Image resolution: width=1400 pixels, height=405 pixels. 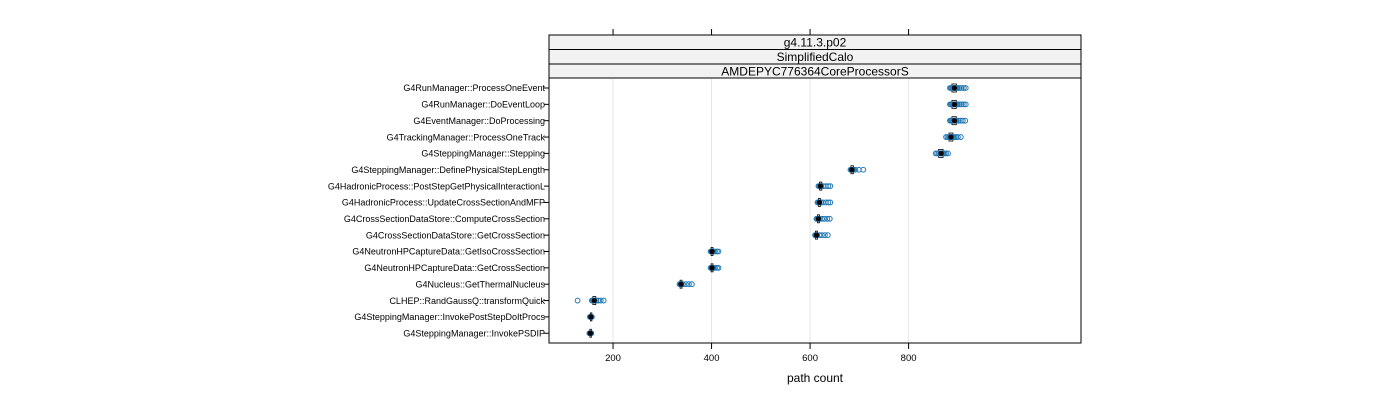 What do you see at coordinates (474, 88) in the screenshot?
I see `category-label: G4RunManager::ProcessOneEvent` at bounding box center [474, 88].